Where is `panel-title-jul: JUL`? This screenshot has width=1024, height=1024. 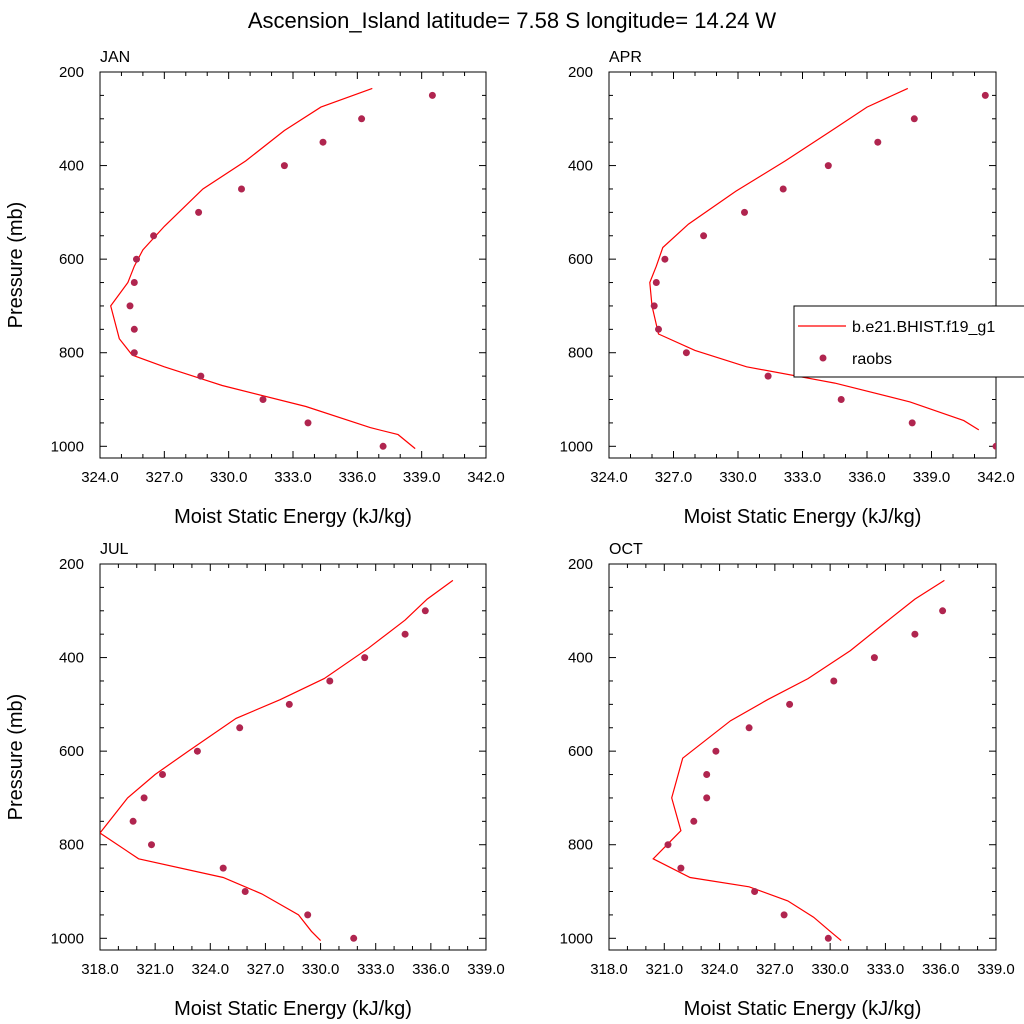 panel-title-jul: JUL is located at coordinates (114, 549).